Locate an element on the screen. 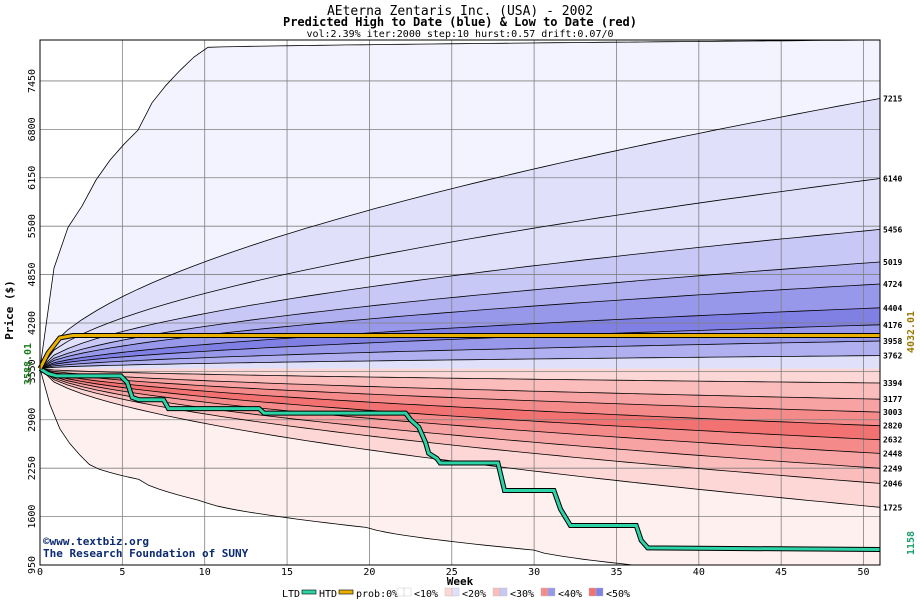  right-level-label: 5456 is located at coordinates (892, 229).